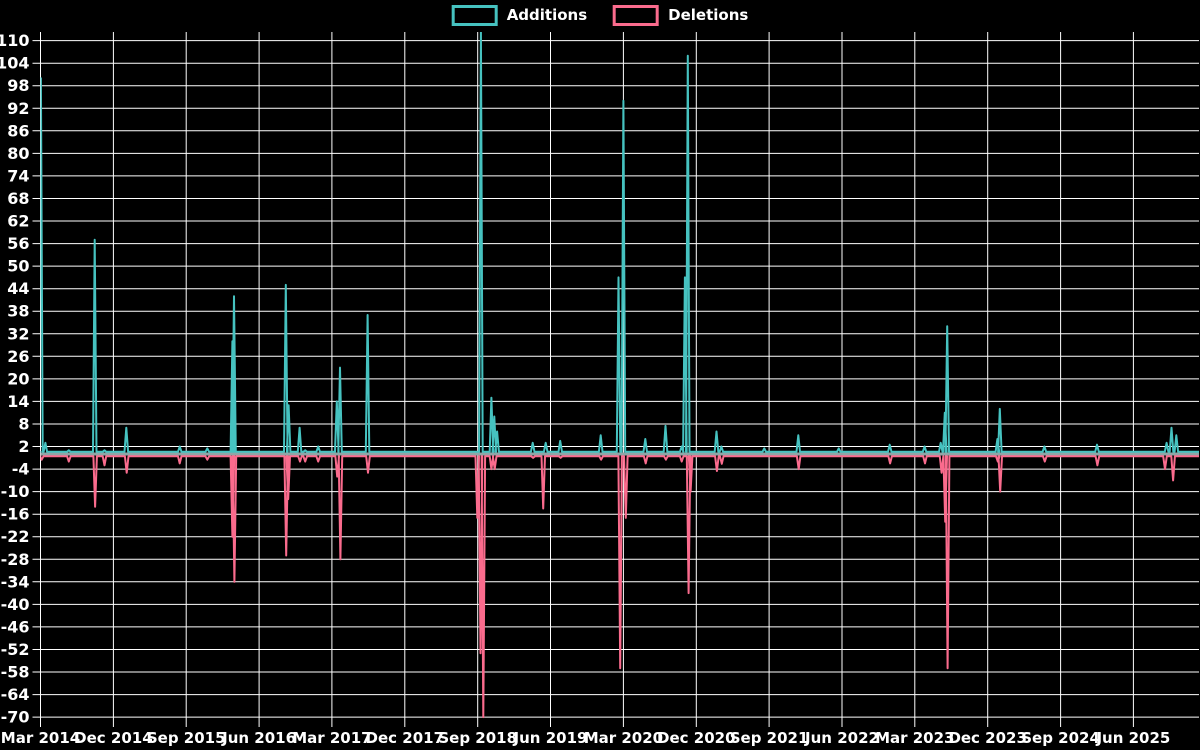  I want to click on y-tick-label: 104, so click(15, 63).